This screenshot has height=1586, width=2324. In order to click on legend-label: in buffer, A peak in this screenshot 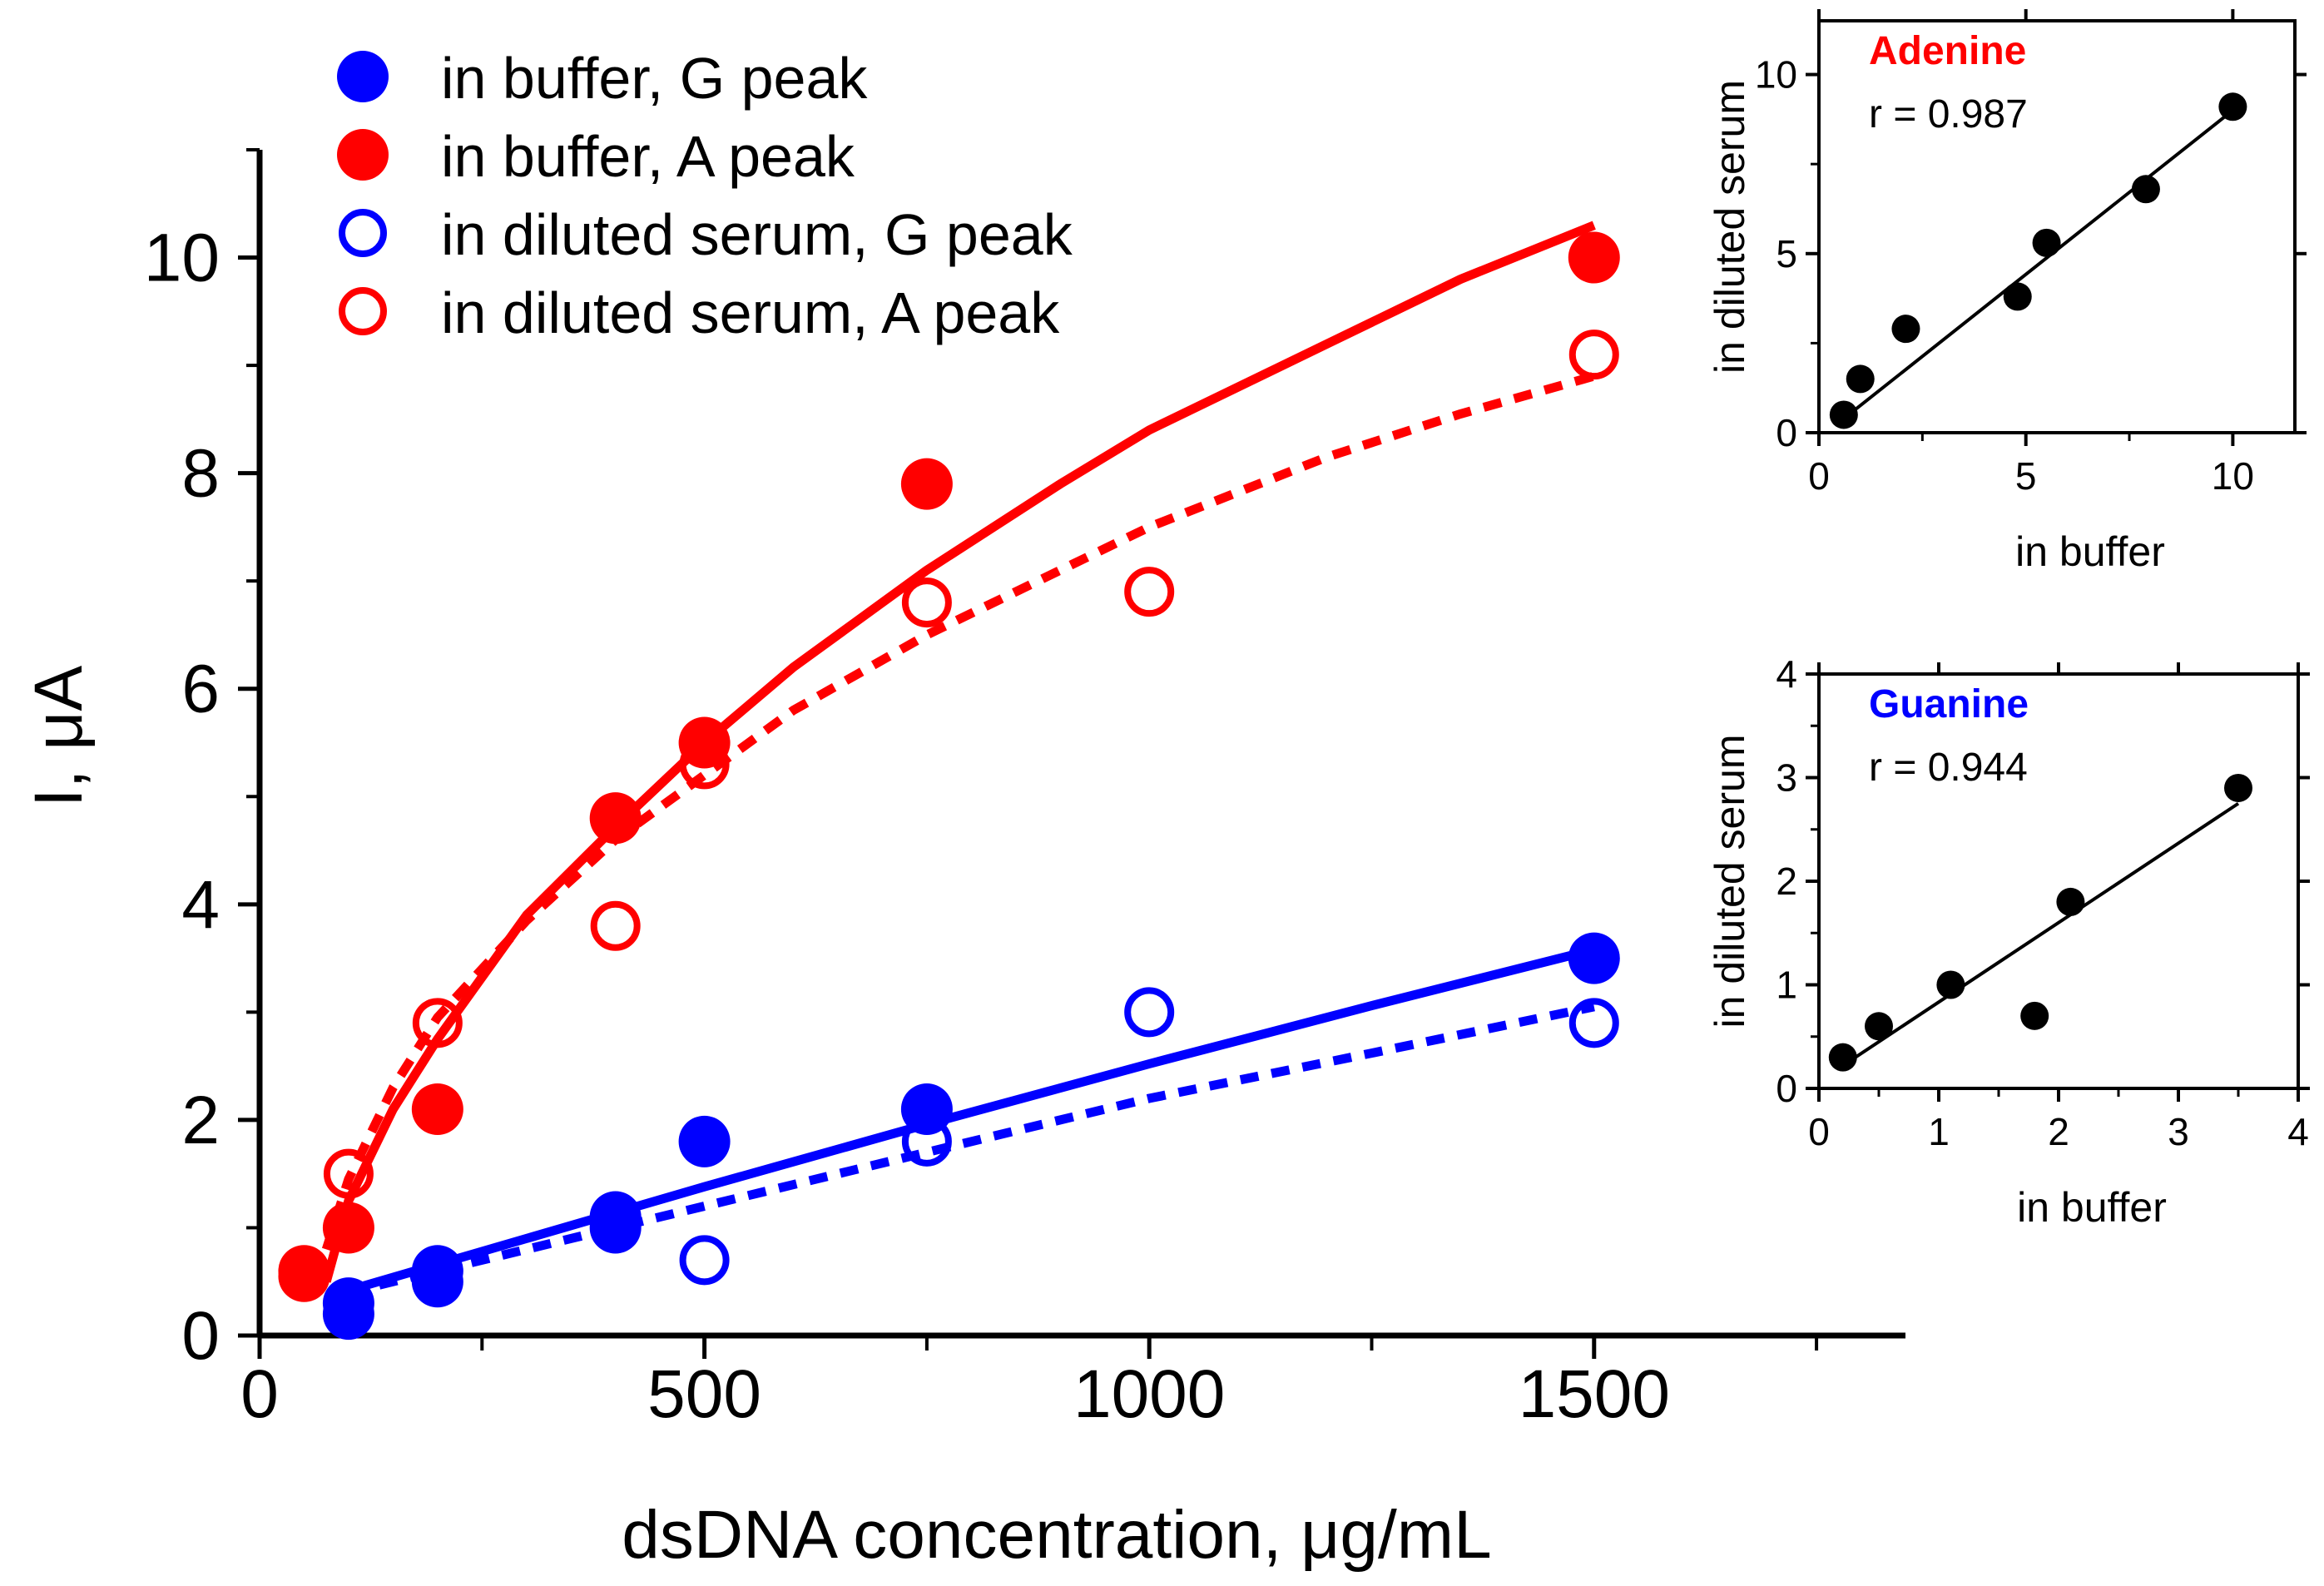, I will do `click(648, 156)`.